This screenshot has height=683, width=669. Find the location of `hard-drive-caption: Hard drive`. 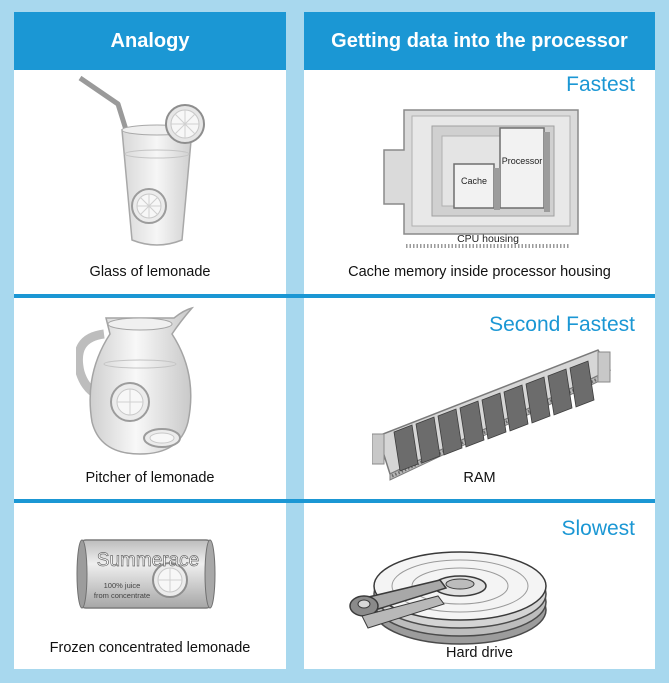

hard-drive-caption: Hard drive is located at coordinates (479, 653).